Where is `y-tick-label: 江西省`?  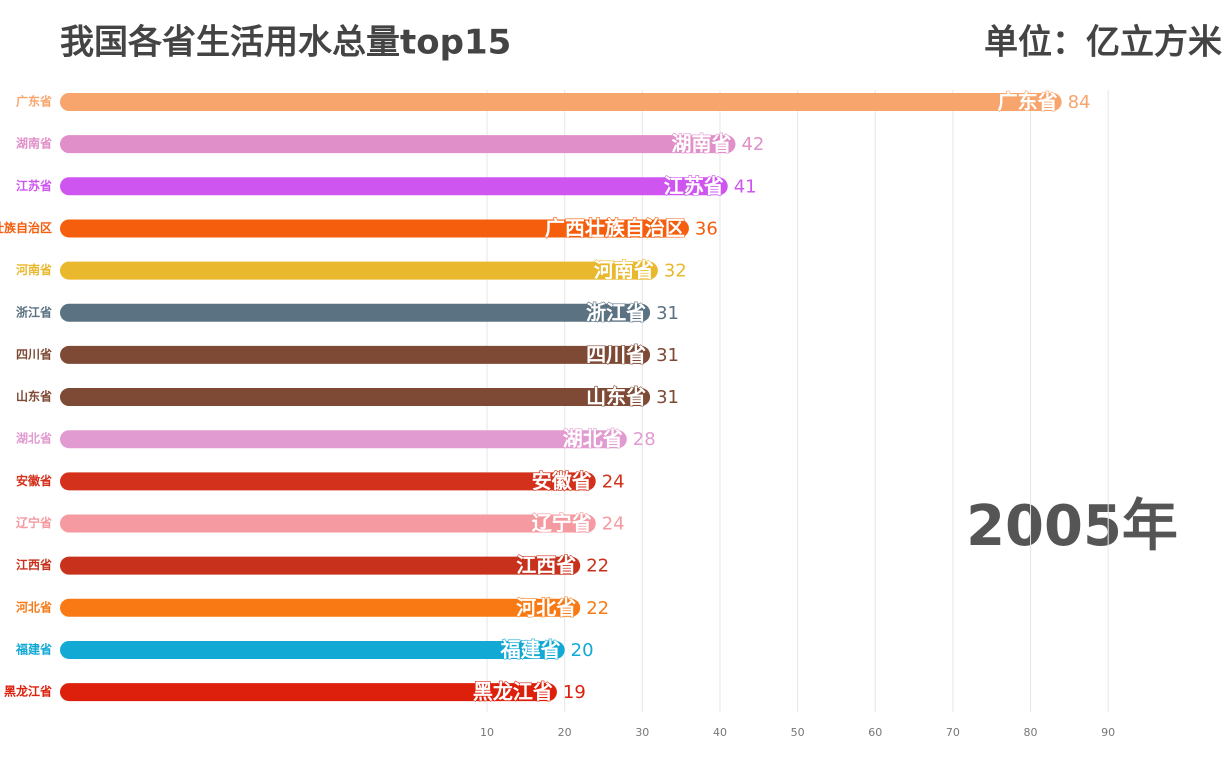
y-tick-label: 江西省 is located at coordinates (34, 564).